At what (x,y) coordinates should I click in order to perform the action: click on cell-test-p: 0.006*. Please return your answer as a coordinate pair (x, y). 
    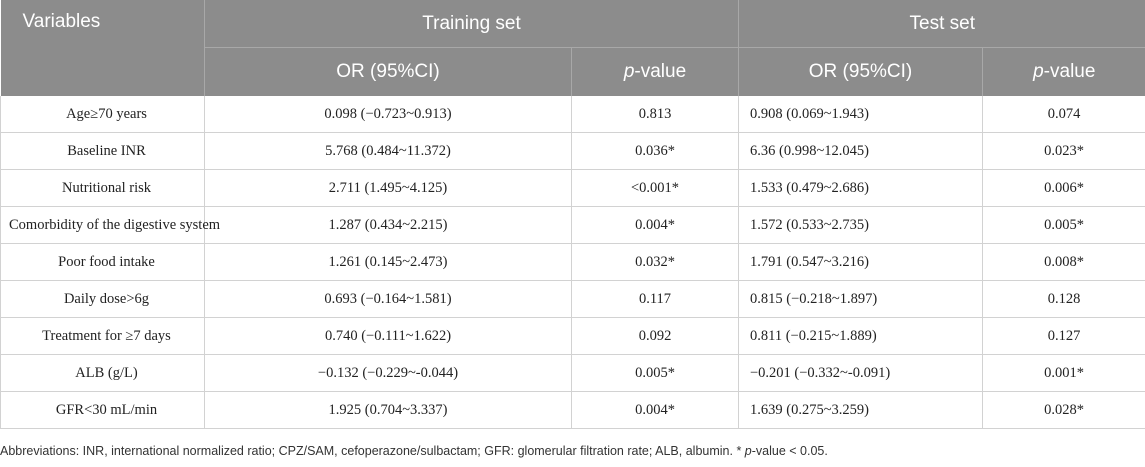
    Looking at the image, I should click on (1063, 188).